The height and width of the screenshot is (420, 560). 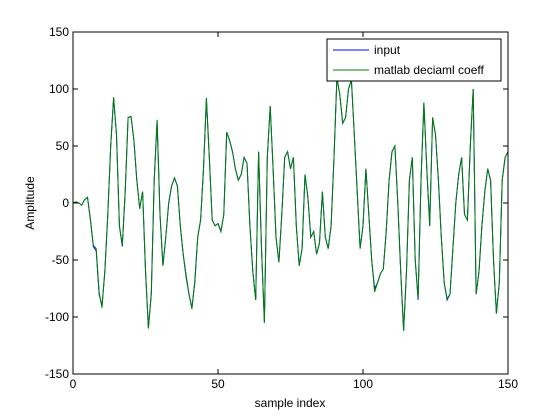 What do you see at coordinates (57, 374) in the screenshot?
I see `y-tick-label: -150` at bounding box center [57, 374].